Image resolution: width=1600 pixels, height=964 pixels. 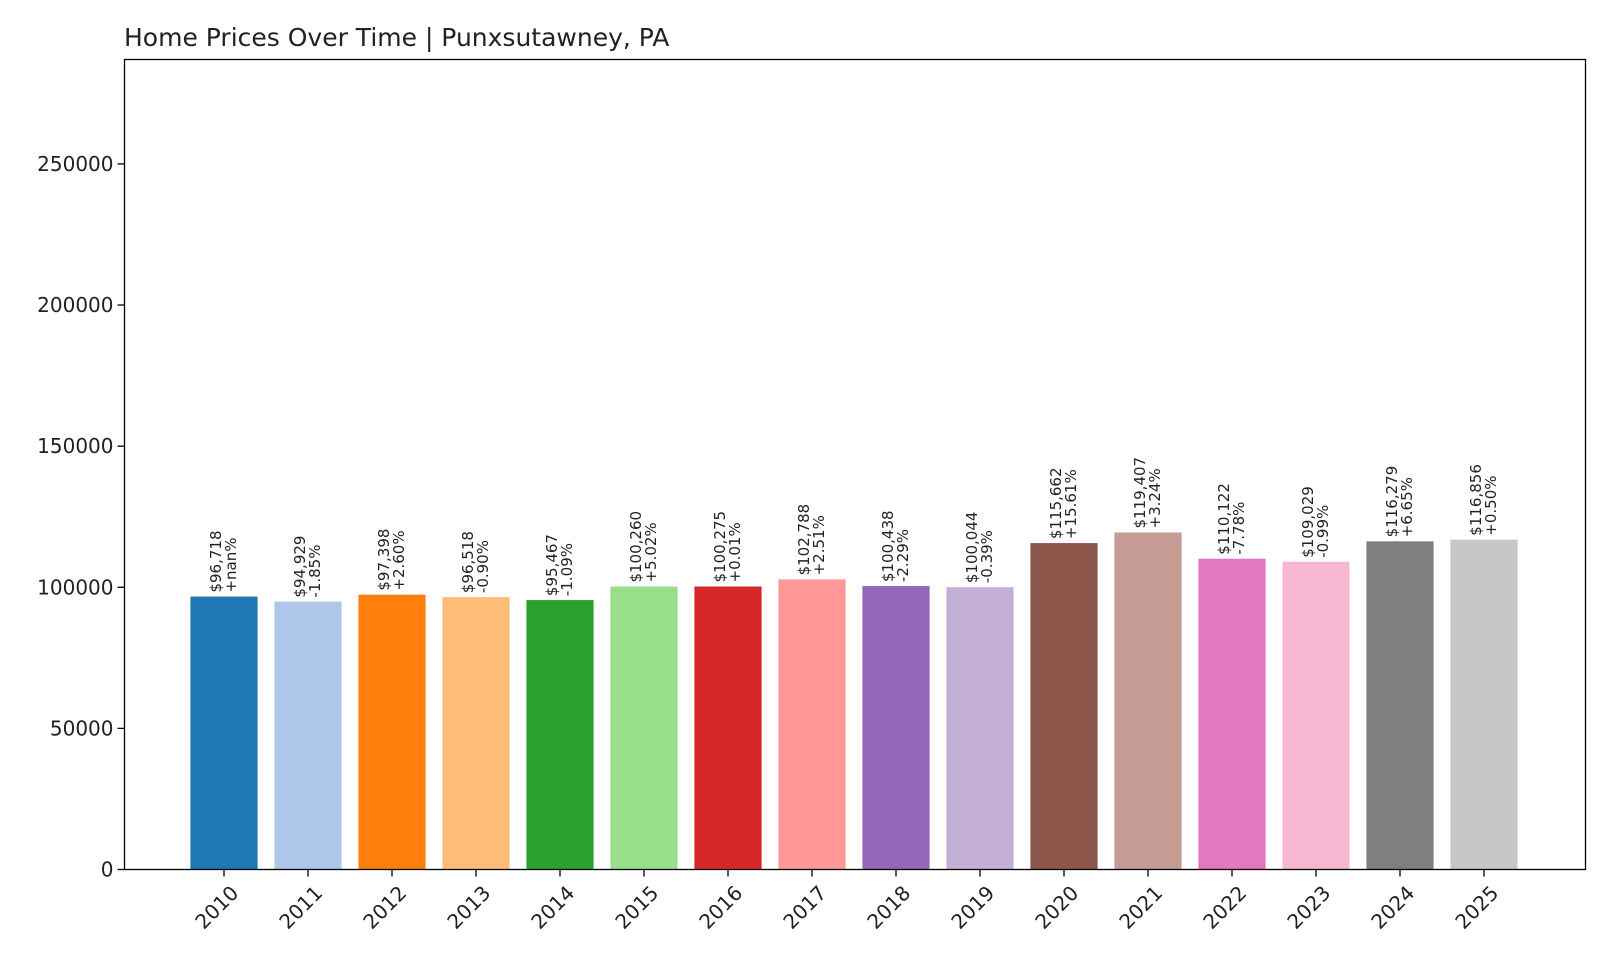 I want to click on bar-2012, so click(x=392, y=732).